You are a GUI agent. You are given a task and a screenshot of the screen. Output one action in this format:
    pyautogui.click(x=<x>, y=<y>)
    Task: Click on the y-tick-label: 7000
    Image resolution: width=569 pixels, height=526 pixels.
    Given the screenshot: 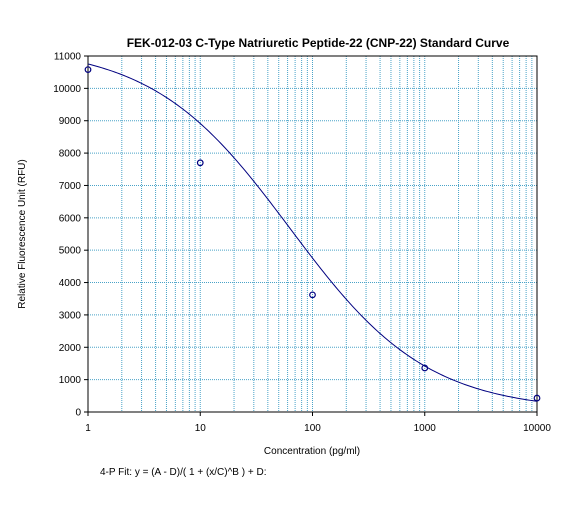 What is the action you would take?
    pyautogui.click(x=70, y=186)
    